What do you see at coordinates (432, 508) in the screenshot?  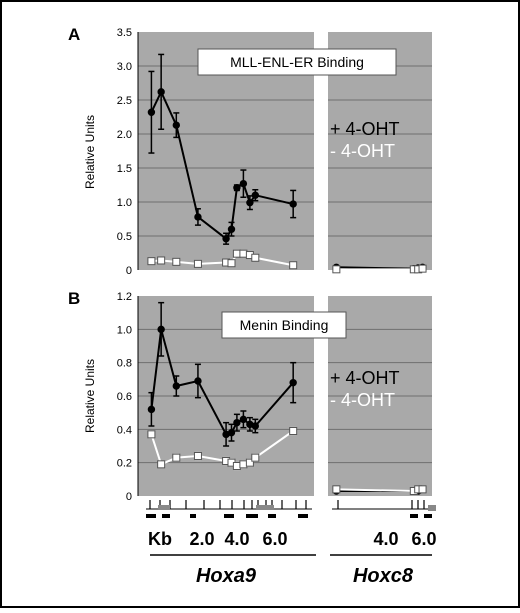 I see `hoxc8-exon-box` at bounding box center [432, 508].